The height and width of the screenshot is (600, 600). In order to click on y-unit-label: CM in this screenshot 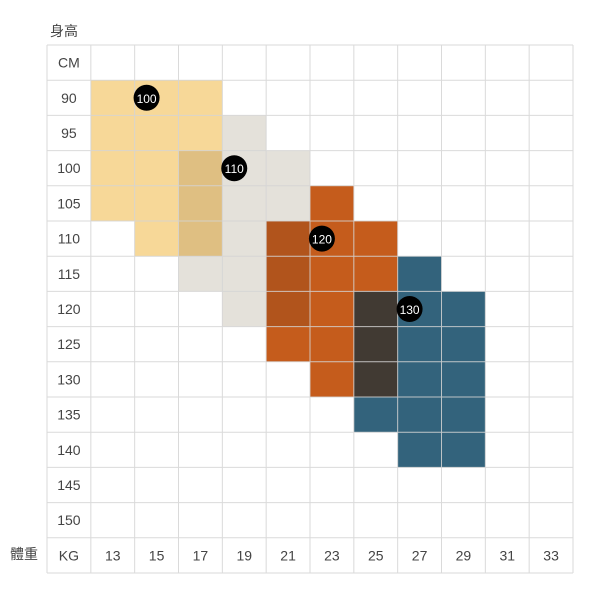, I will do `click(69, 63)`.